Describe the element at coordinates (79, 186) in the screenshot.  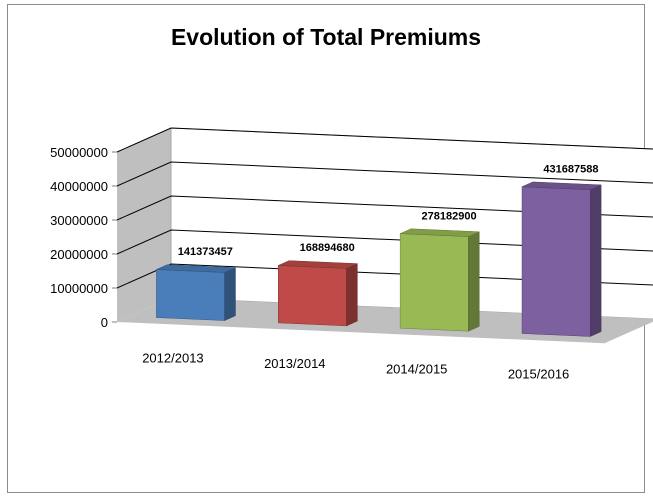
I see `y-tick-label: 40000000` at that location.